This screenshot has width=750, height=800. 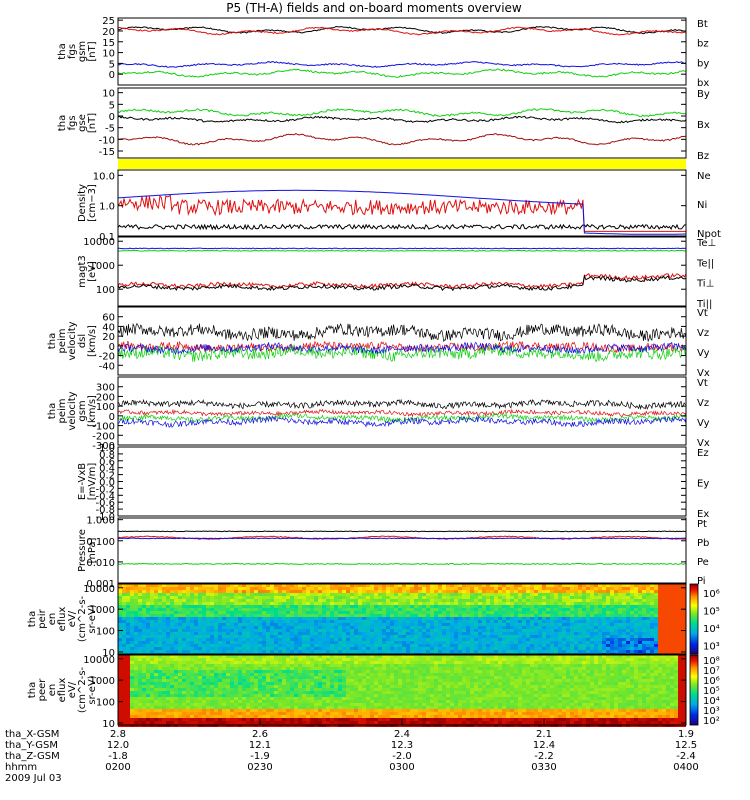 What do you see at coordinates (402, 418) in the screenshot?
I see `series-line-Vy` at bounding box center [402, 418].